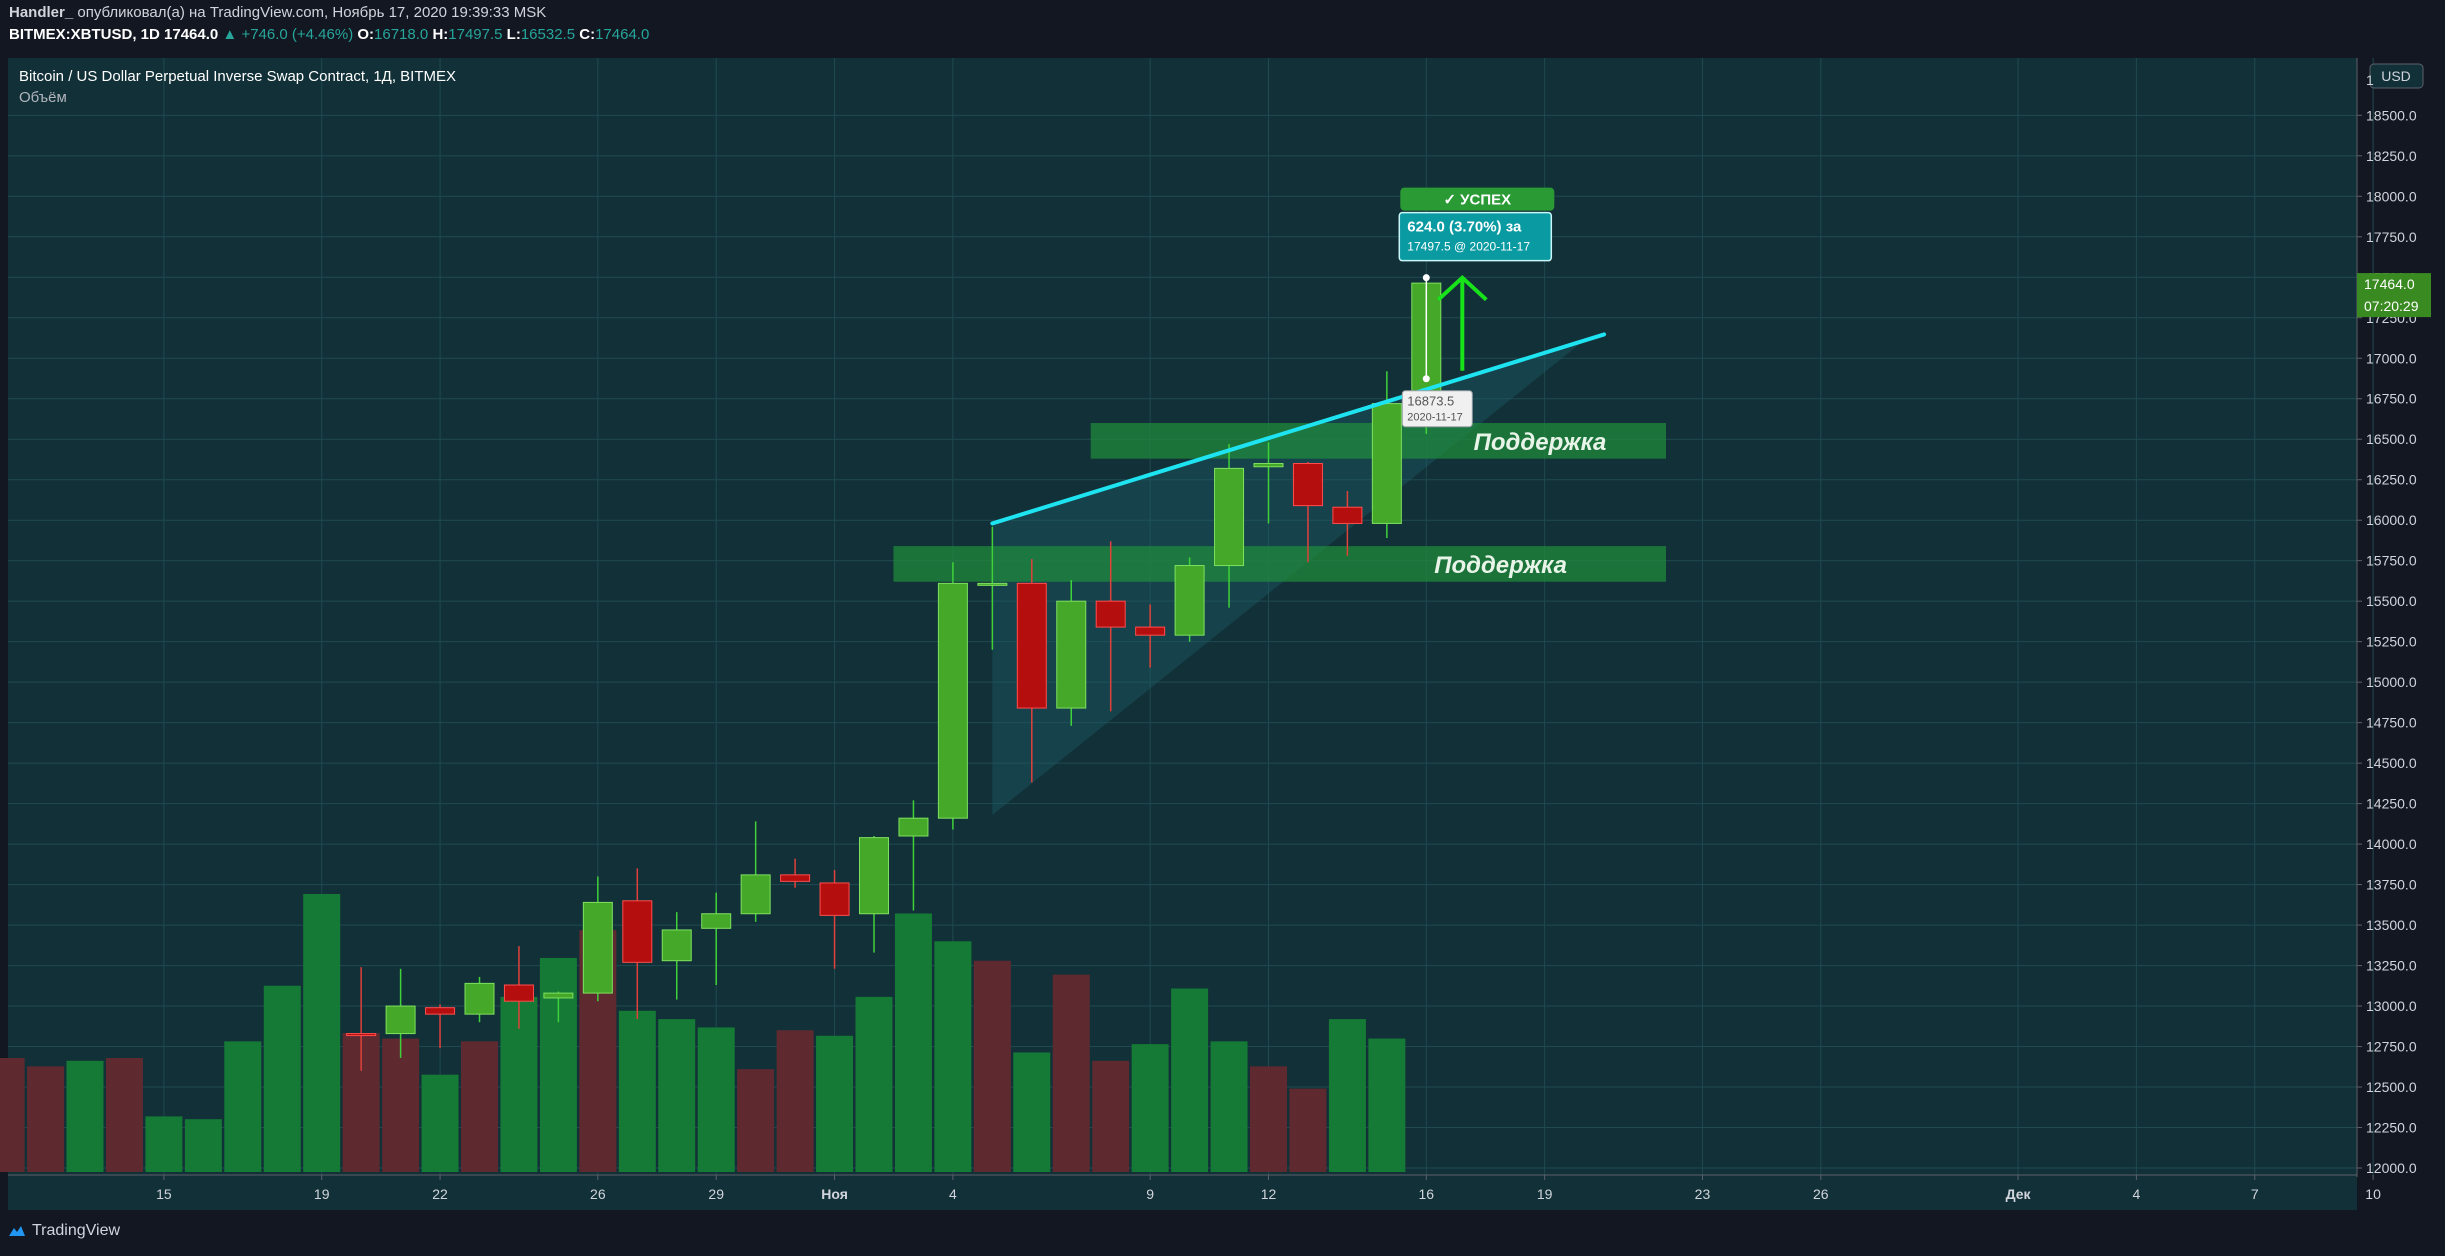  I want to click on price-tick-label: 18000.0, so click(2391, 196).